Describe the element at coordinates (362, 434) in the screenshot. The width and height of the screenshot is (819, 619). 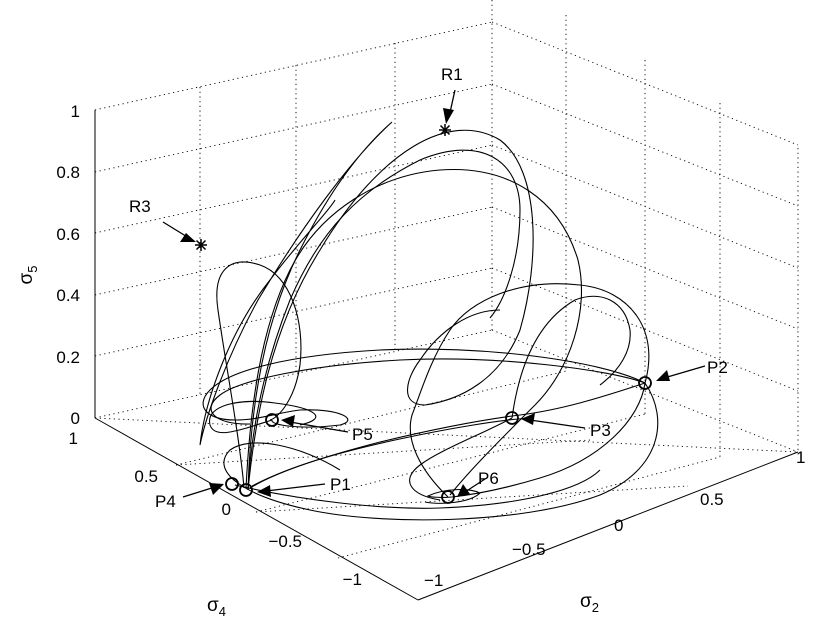
I see `label-P5: P5` at that location.